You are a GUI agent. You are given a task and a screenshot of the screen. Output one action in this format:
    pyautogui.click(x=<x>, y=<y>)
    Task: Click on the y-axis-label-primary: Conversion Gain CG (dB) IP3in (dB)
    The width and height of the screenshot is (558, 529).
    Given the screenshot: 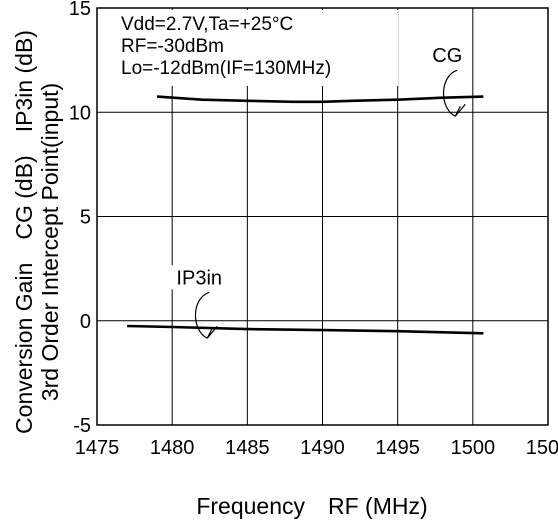 What is the action you would take?
    pyautogui.click(x=24, y=232)
    